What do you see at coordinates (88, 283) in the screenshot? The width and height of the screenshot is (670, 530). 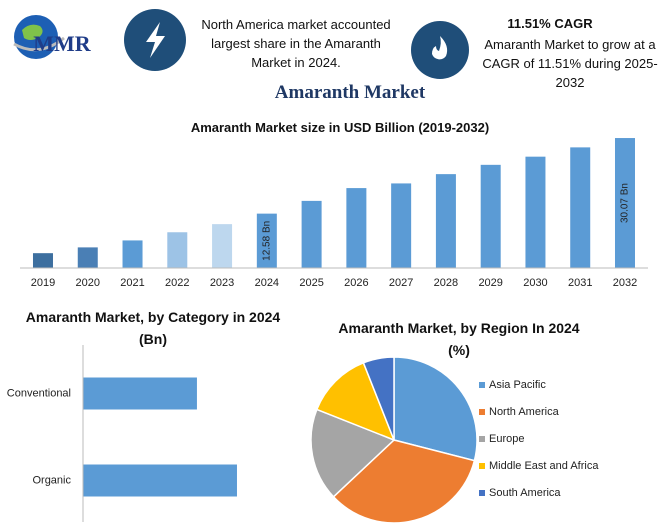 I see `x-tick-label: 2020` at bounding box center [88, 283].